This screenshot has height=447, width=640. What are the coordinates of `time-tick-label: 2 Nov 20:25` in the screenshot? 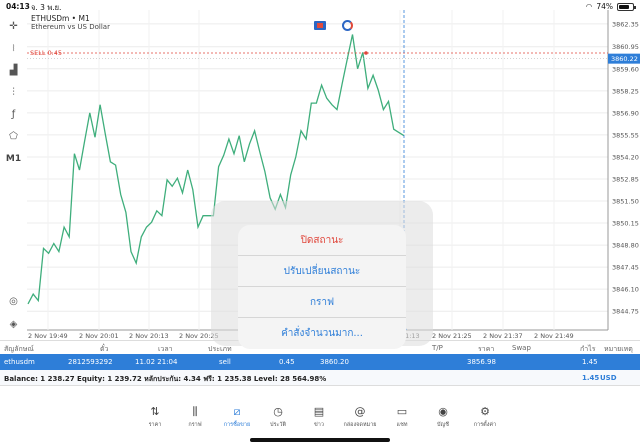 It's located at (199, 336).